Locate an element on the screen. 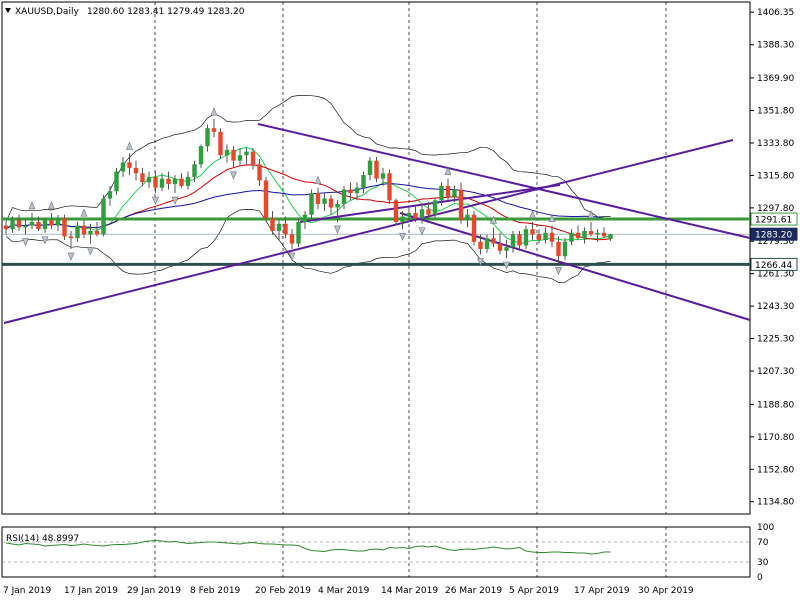  price-label: 1170.80 is located at coordinates (775, 438).